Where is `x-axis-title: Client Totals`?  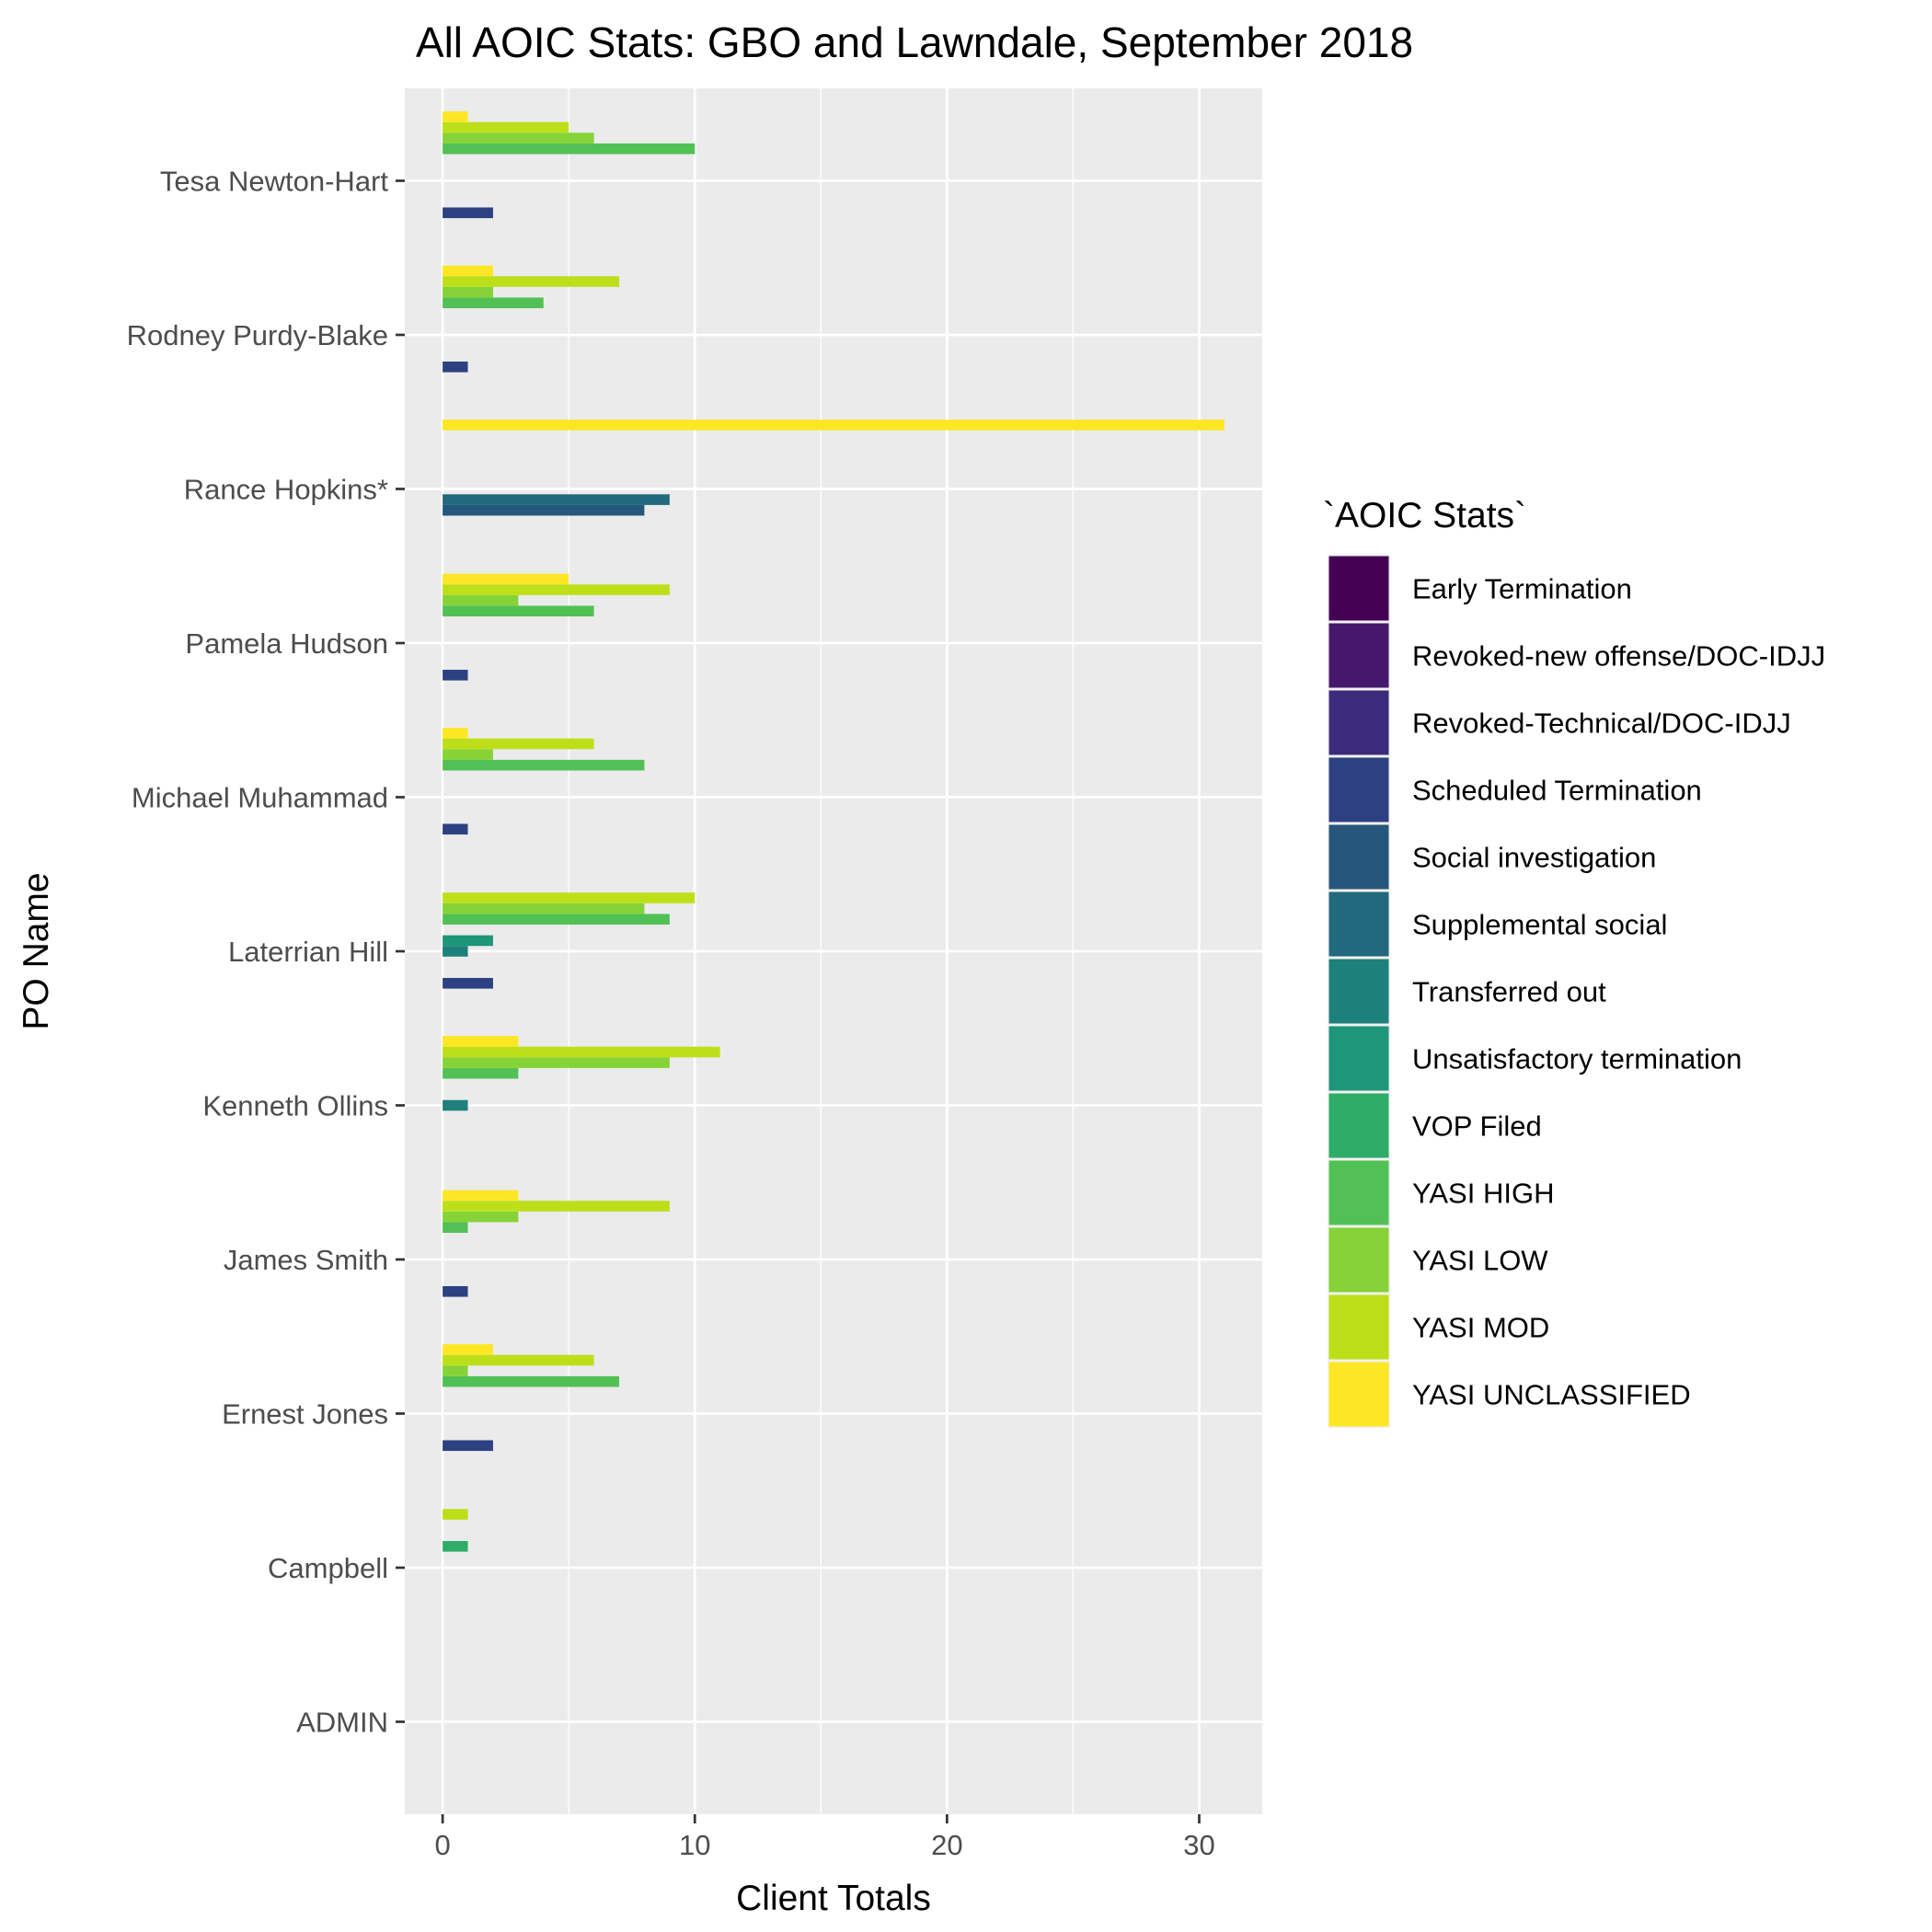
x-axis-title: Client Totals is located at coordinates (833, 1898).